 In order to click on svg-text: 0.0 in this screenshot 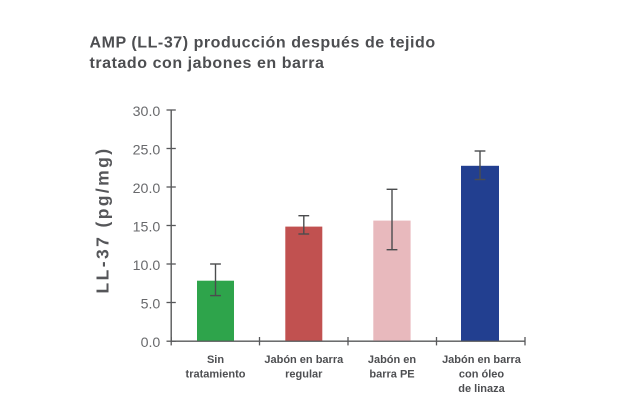, I will do `click(151, 343)`.